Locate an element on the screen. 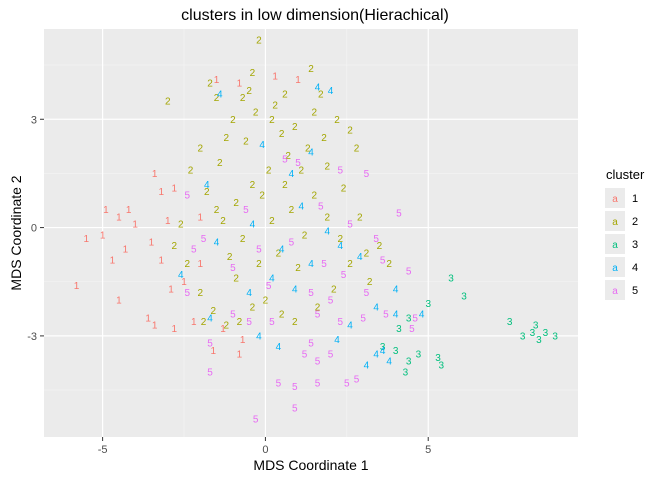 The height and width of the screenshot is (480, 672). chart-title: clusters in low dimension(Hierachical) is located at coordinates (315, 15).